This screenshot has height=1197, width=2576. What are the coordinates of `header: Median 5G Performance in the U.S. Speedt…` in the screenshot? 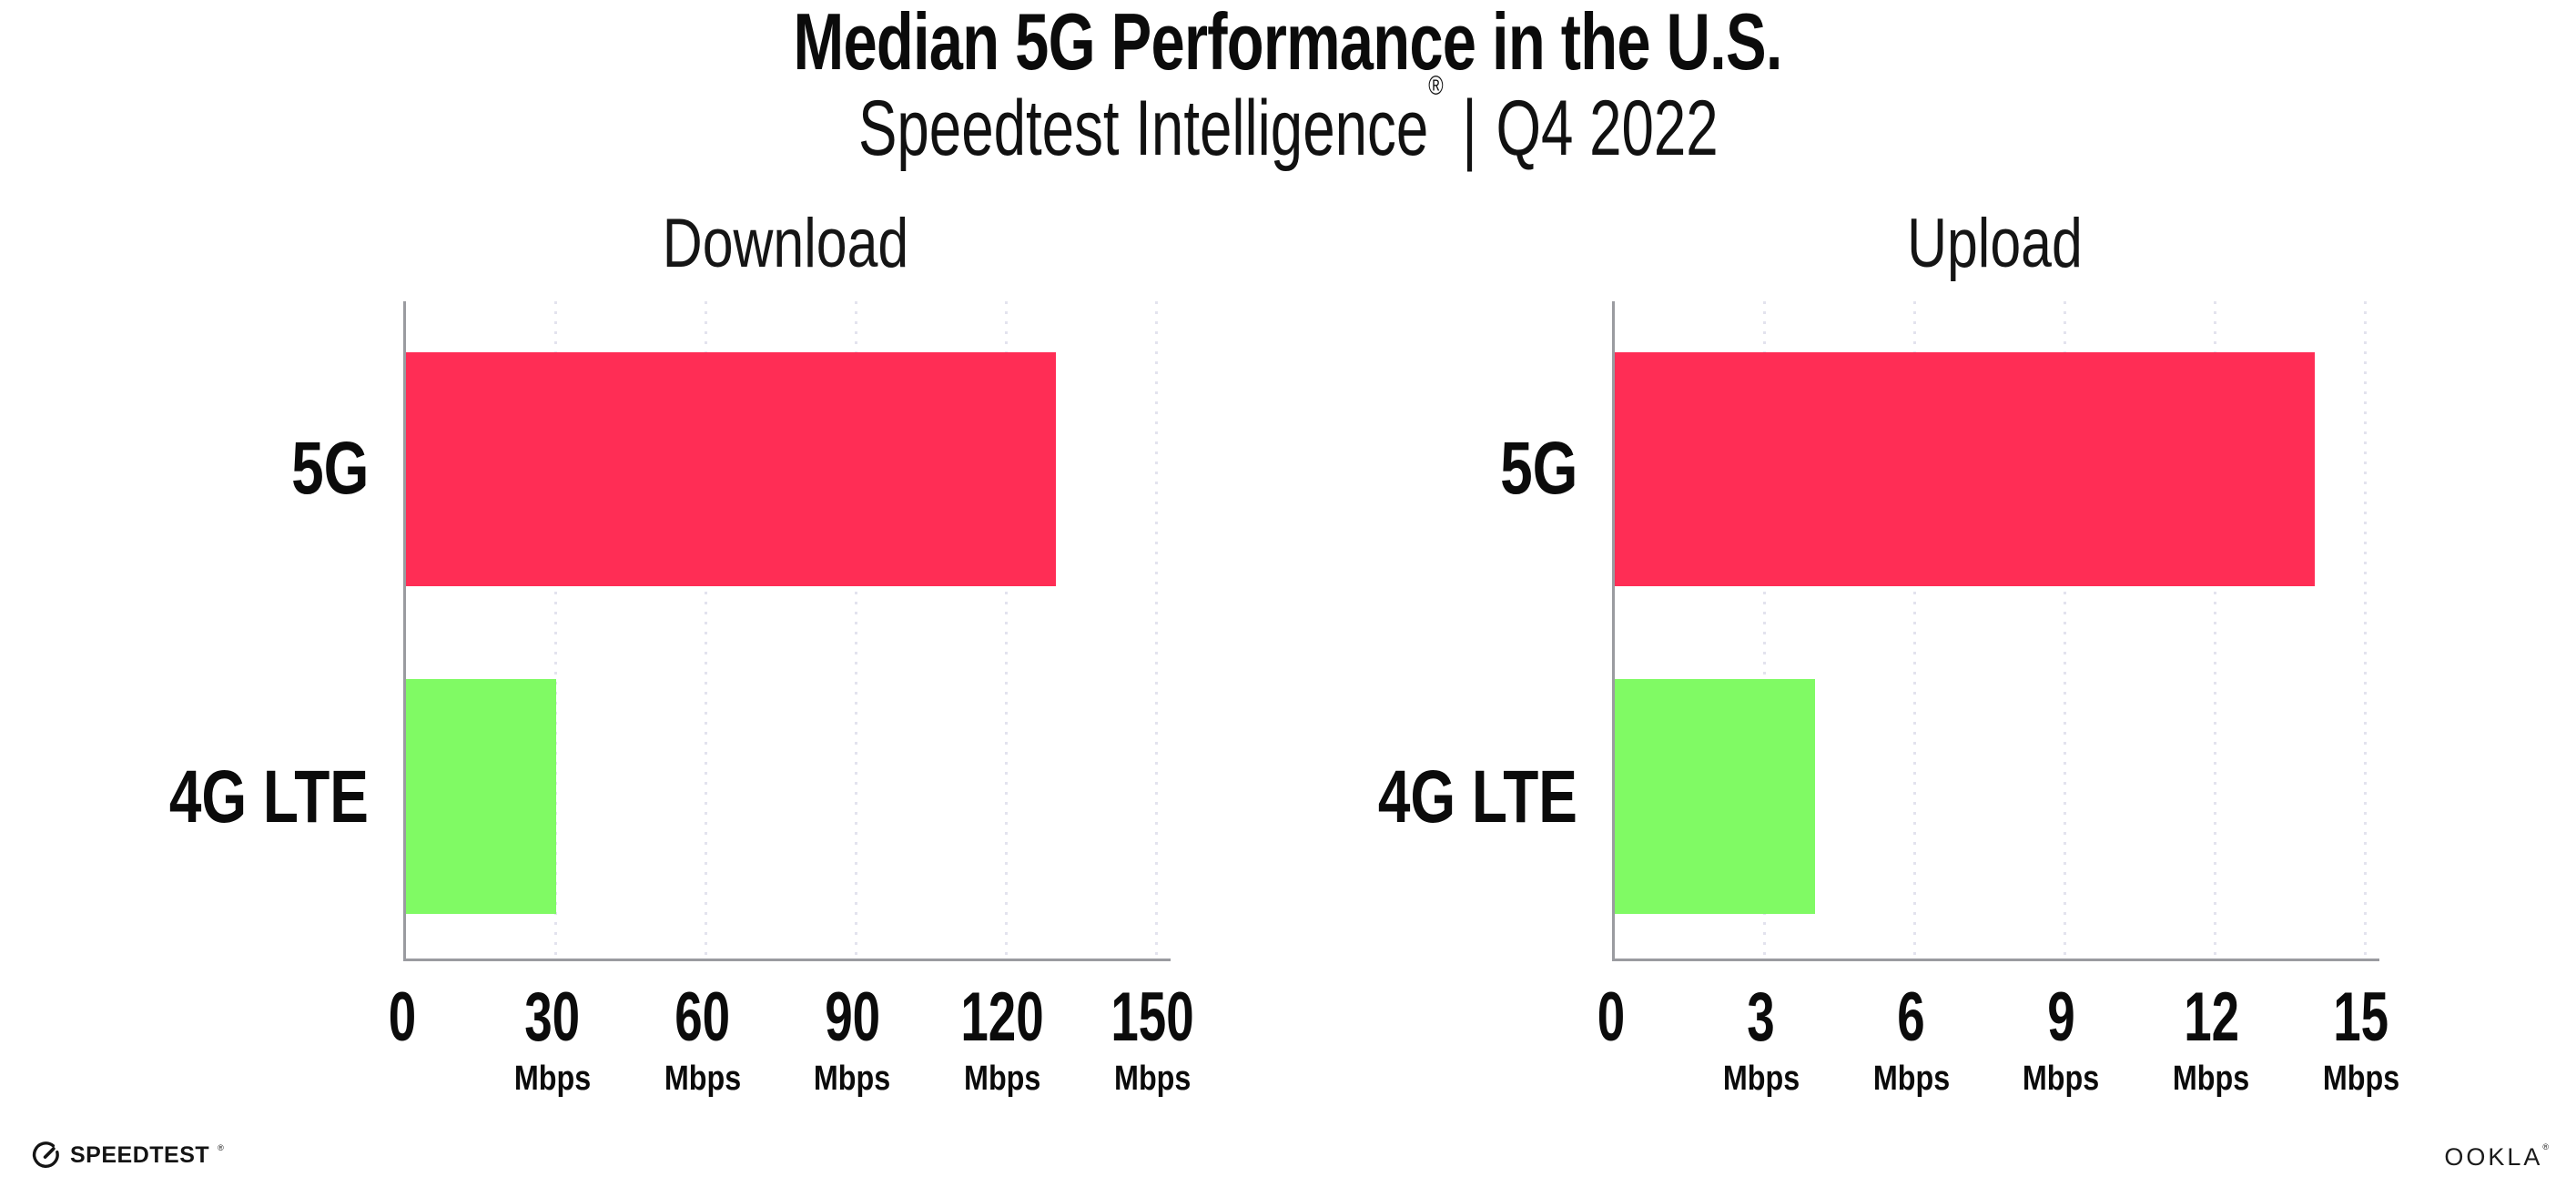 It's located at (1288, 86).